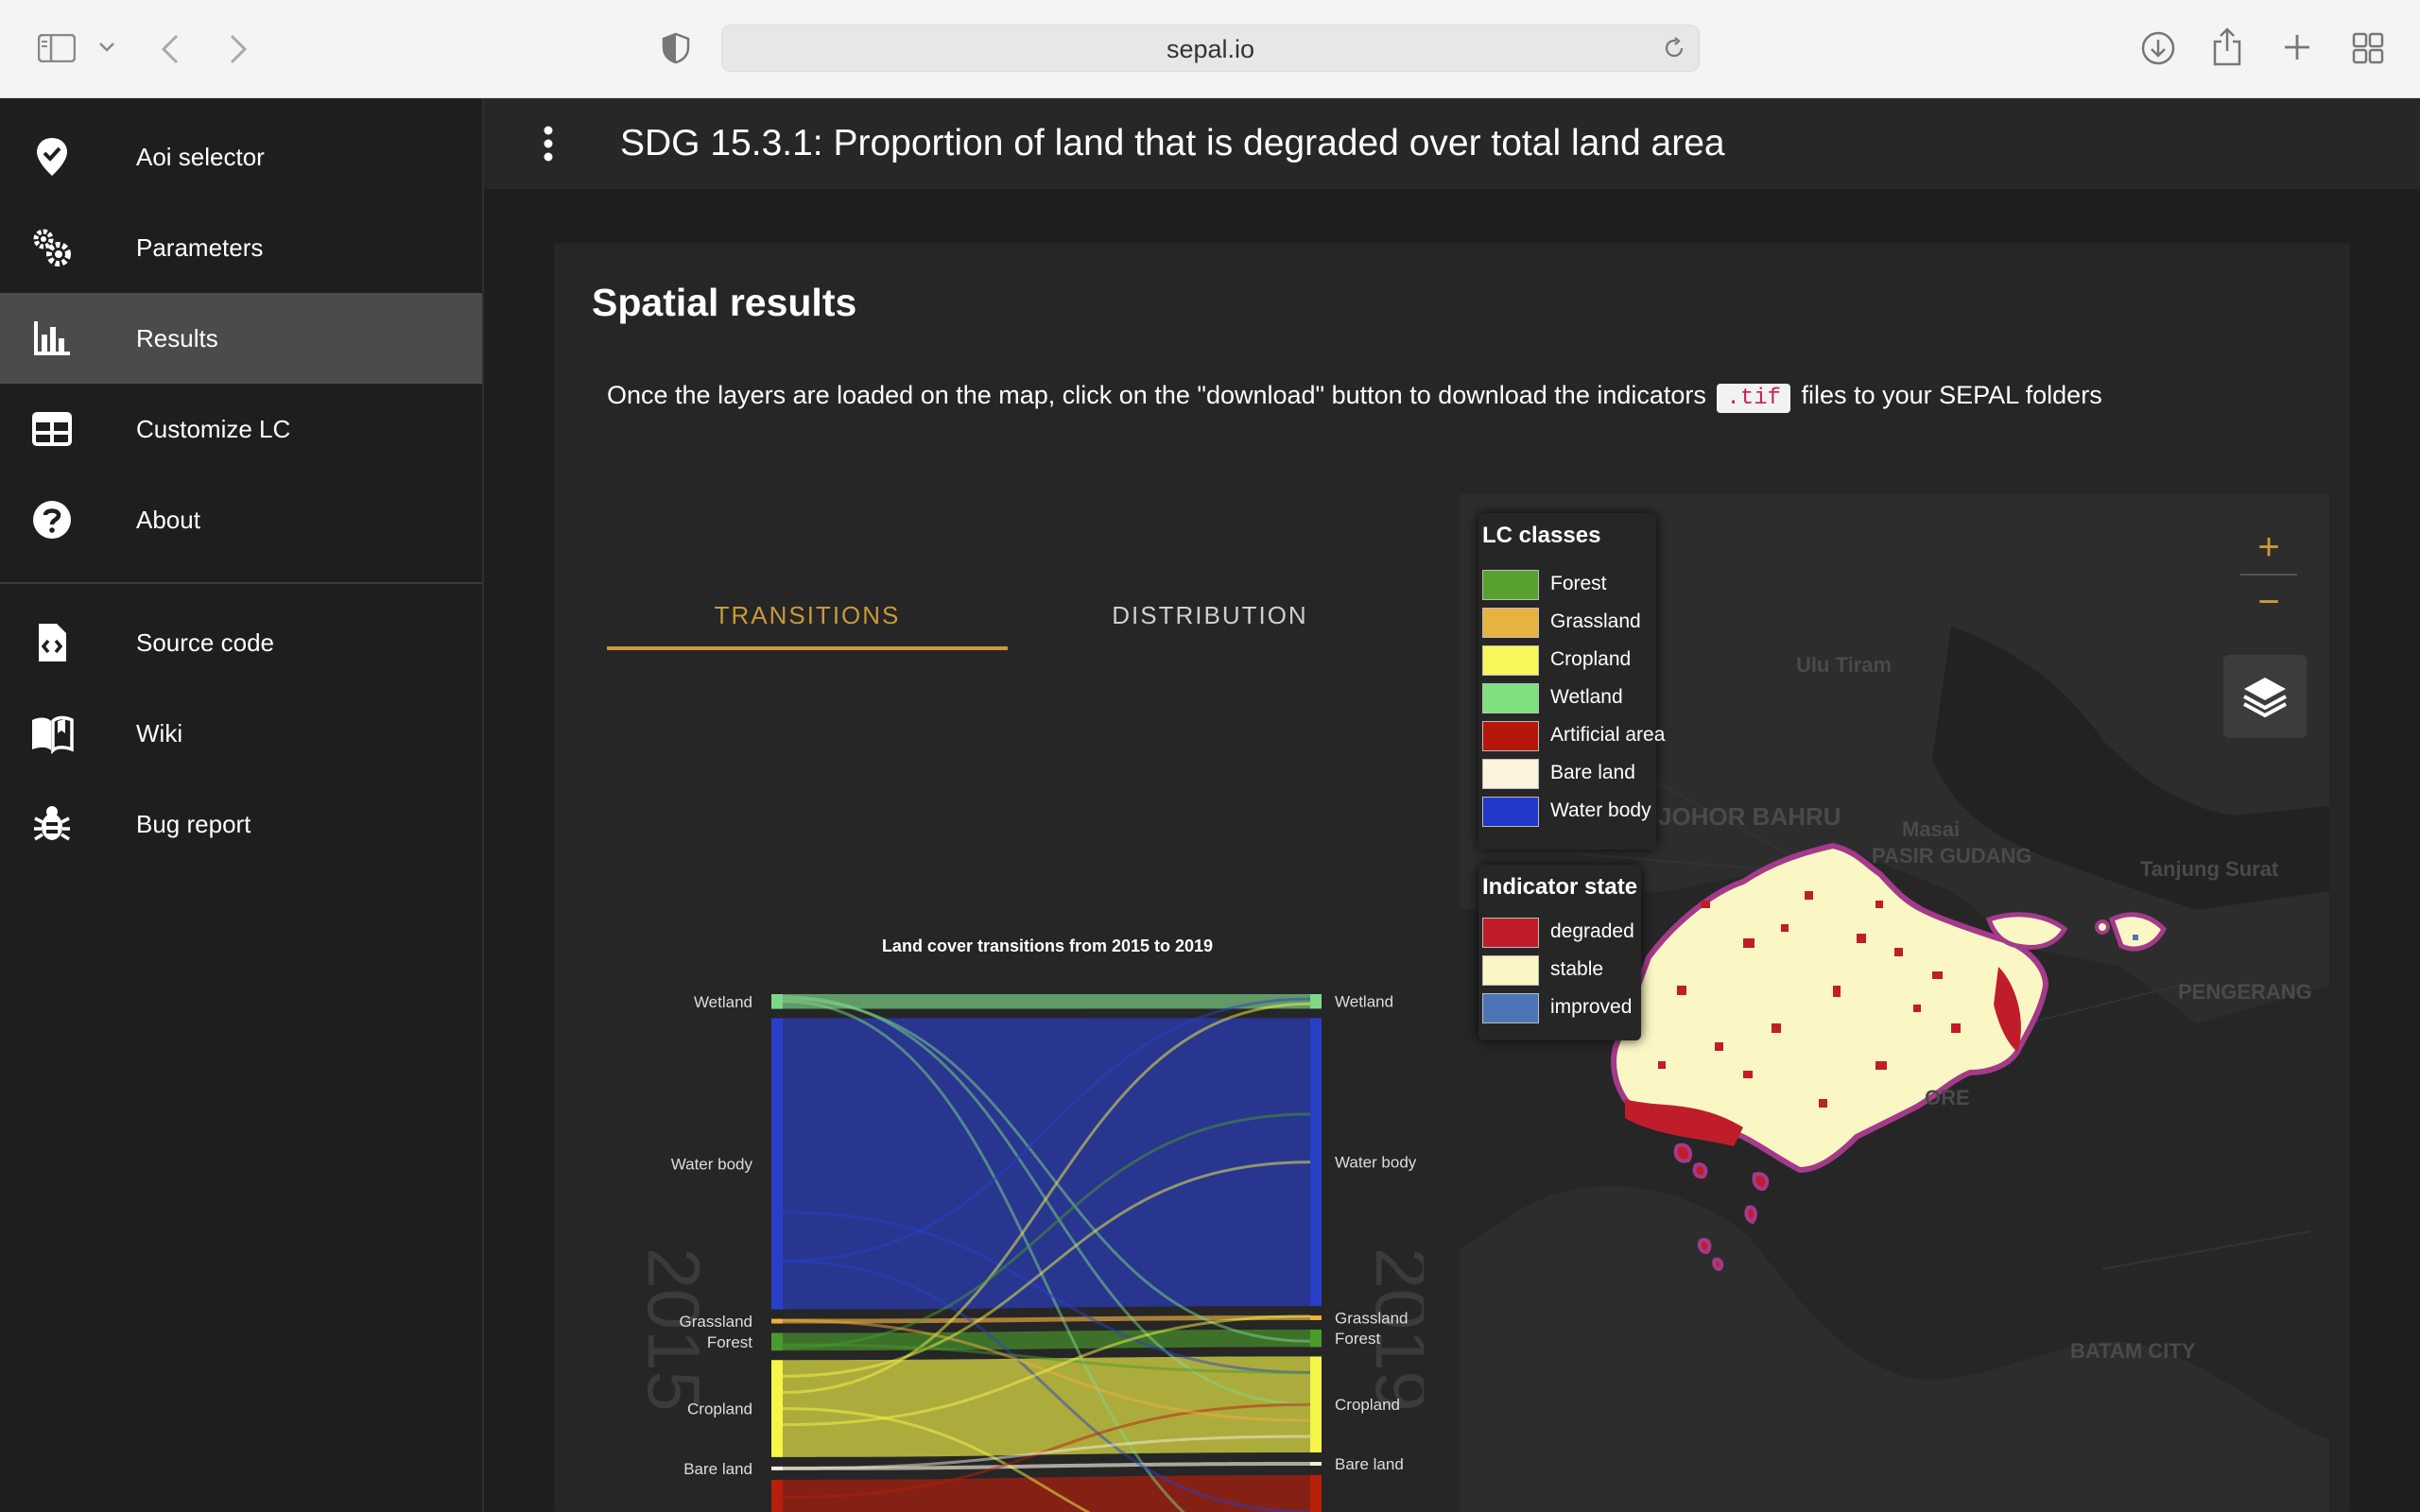  I want to click on chevron-down-icon, so click(107, 47).